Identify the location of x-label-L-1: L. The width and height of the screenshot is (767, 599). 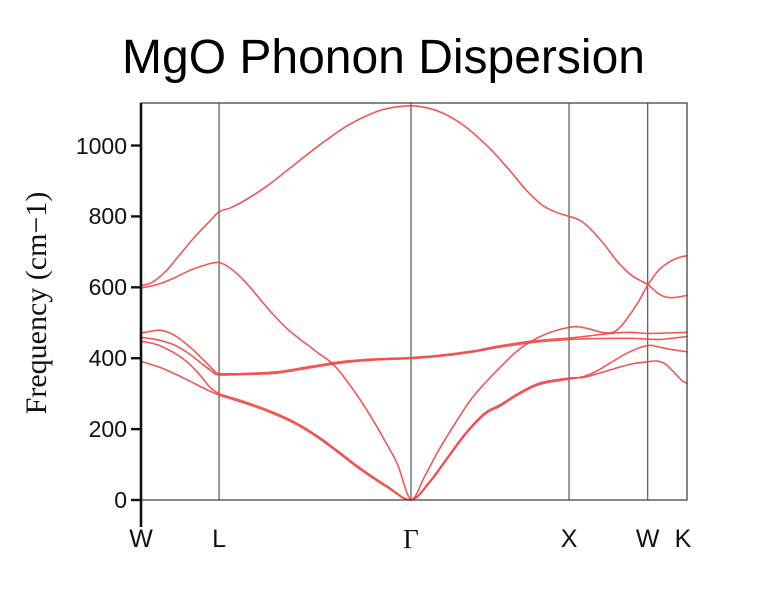
(219, 539).